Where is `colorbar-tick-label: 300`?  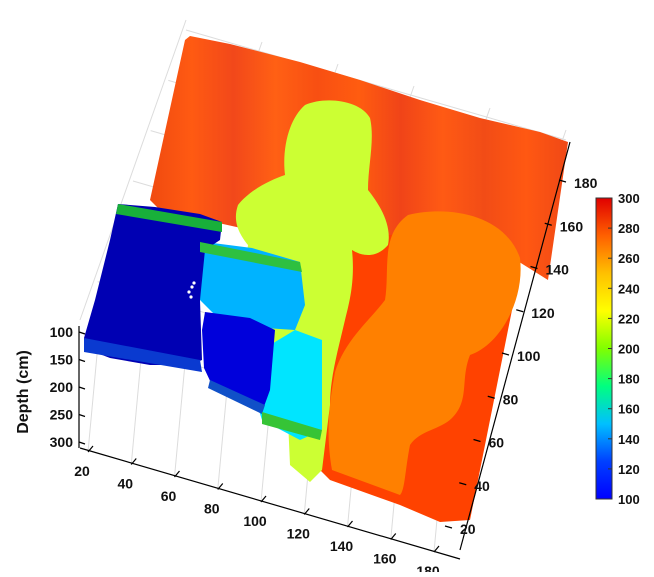 colorbar-tick-label: 300 is located at coordinates (629, 198).